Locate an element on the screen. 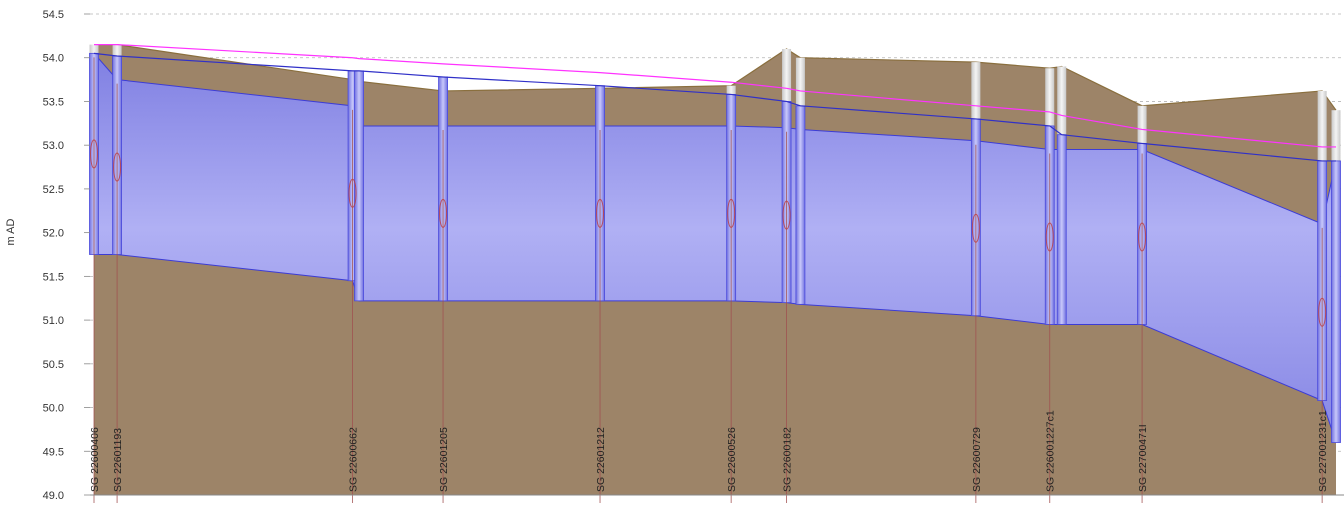 This screenshot has height=520, width=1344. node-label: SG 22600729 is located at coordinates (977, 459).